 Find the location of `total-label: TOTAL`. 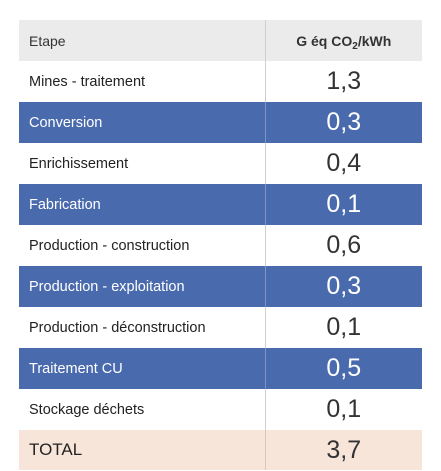

total-label: TOTAL is located at coordinates (142, 450).